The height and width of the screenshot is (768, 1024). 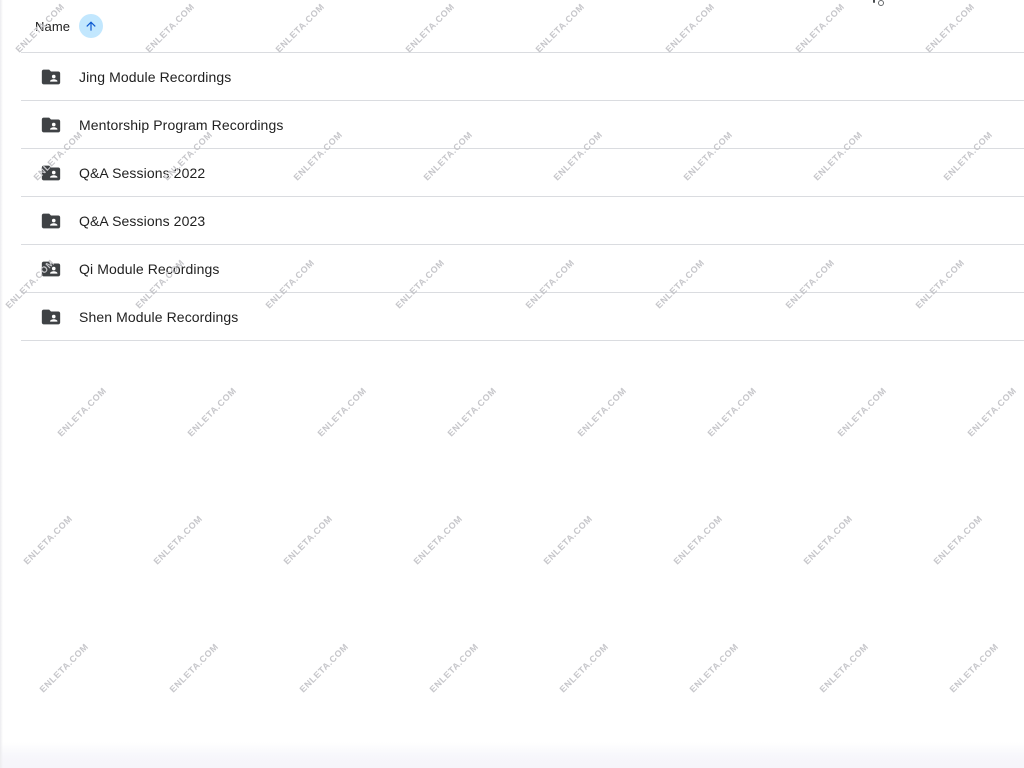 I want to click on footer-gradient-band, so click(x=512, y=755).